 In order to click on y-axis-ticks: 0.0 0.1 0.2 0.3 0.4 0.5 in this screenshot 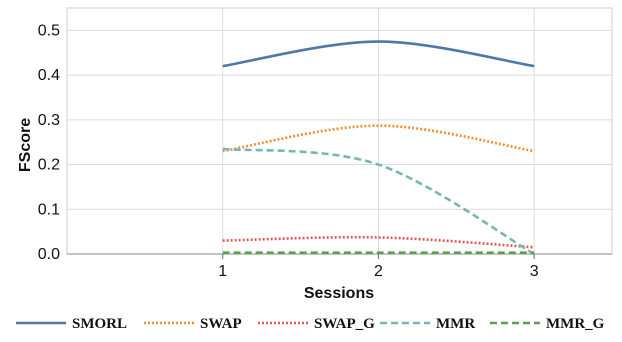, I will do `click(49, 142)`.